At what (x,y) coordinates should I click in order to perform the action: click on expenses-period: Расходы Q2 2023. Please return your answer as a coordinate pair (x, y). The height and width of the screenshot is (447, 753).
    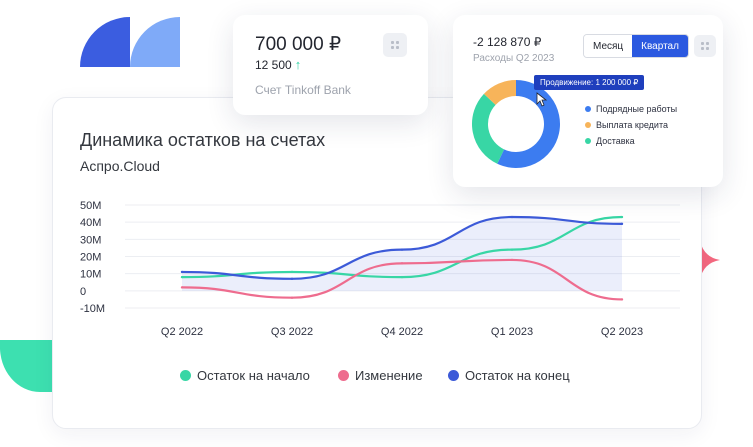
    Looking at the image, I should click on (514, 58).